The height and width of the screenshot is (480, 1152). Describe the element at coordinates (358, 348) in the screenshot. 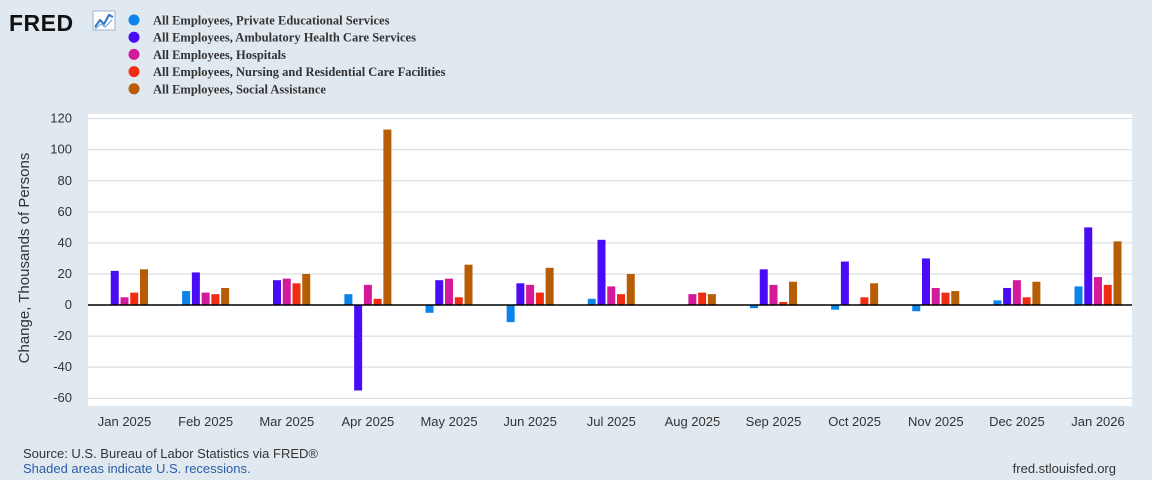

I see `bar-2-apr-2025` at that location.